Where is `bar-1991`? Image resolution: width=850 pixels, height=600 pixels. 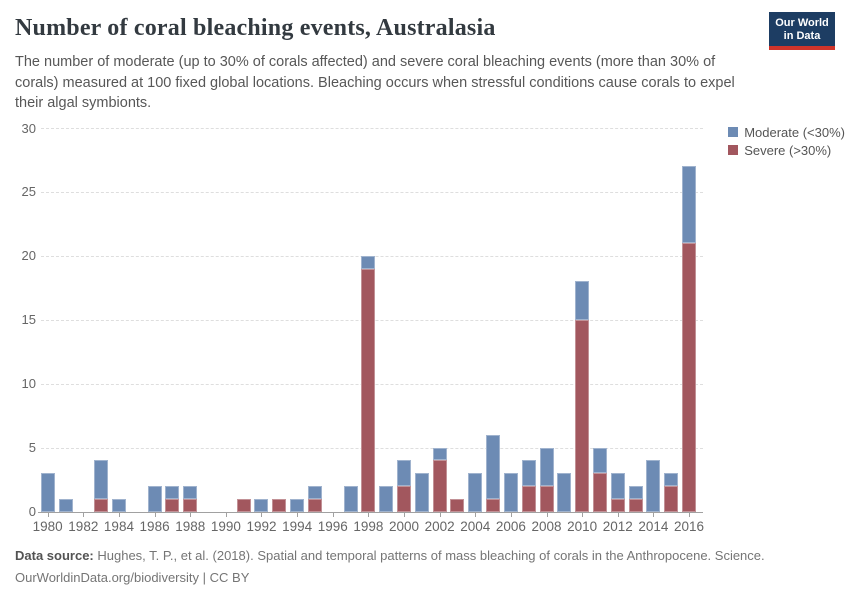 bar-1991 is located at coordinates (243, 505).